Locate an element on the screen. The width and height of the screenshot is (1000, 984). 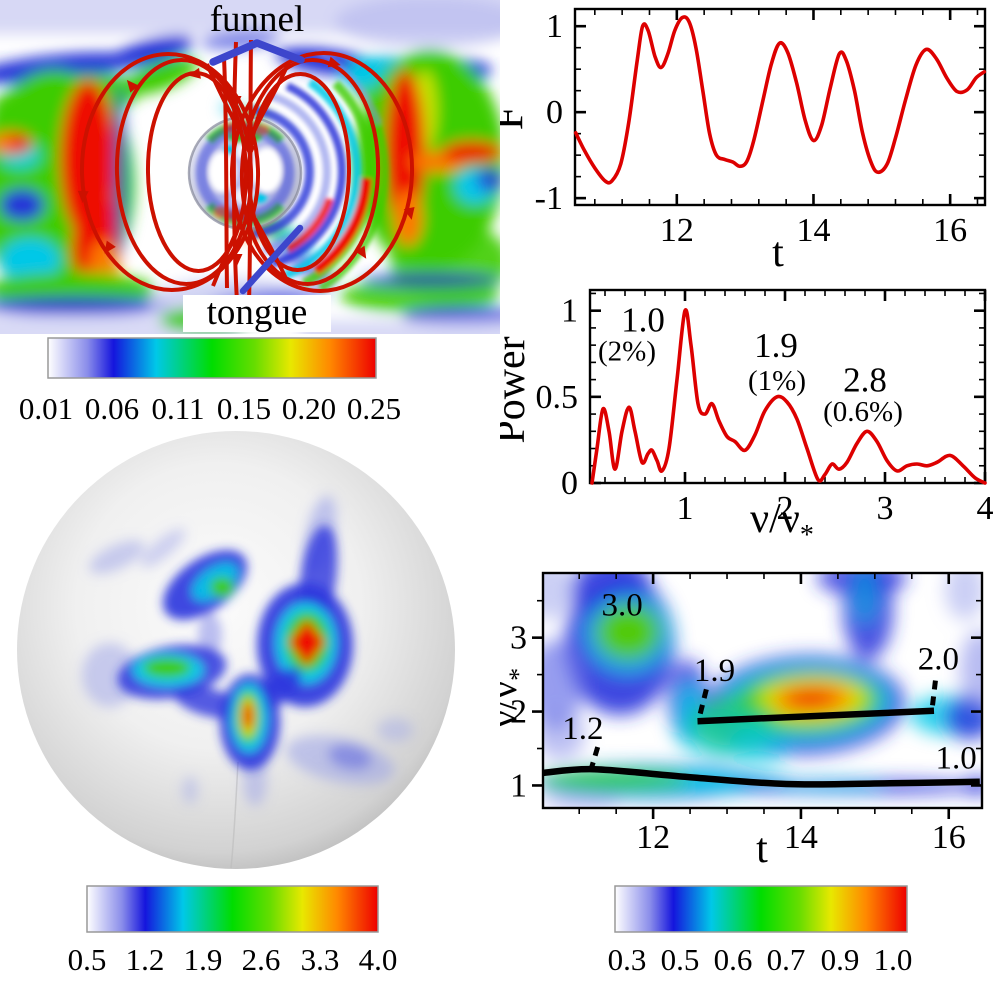
sim-colorbar-tick: 0.20 is located at coordinates (309, 408).